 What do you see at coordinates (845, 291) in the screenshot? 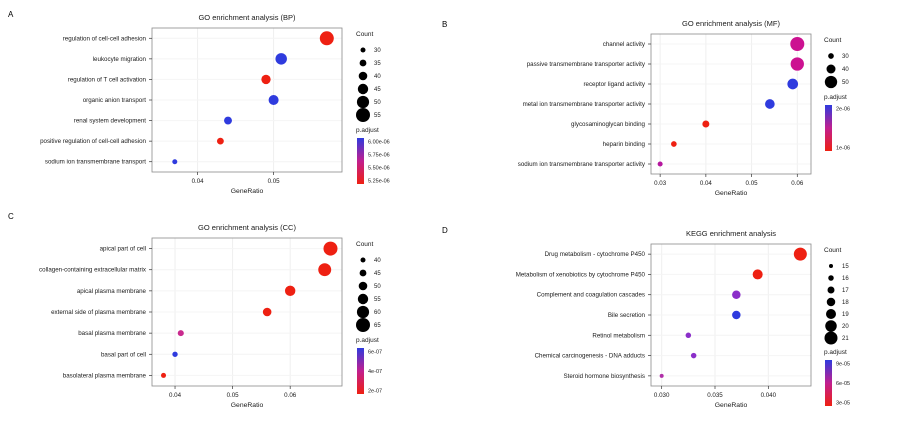
I see `count-legend-label: 17` at bounding box center [845, 291].